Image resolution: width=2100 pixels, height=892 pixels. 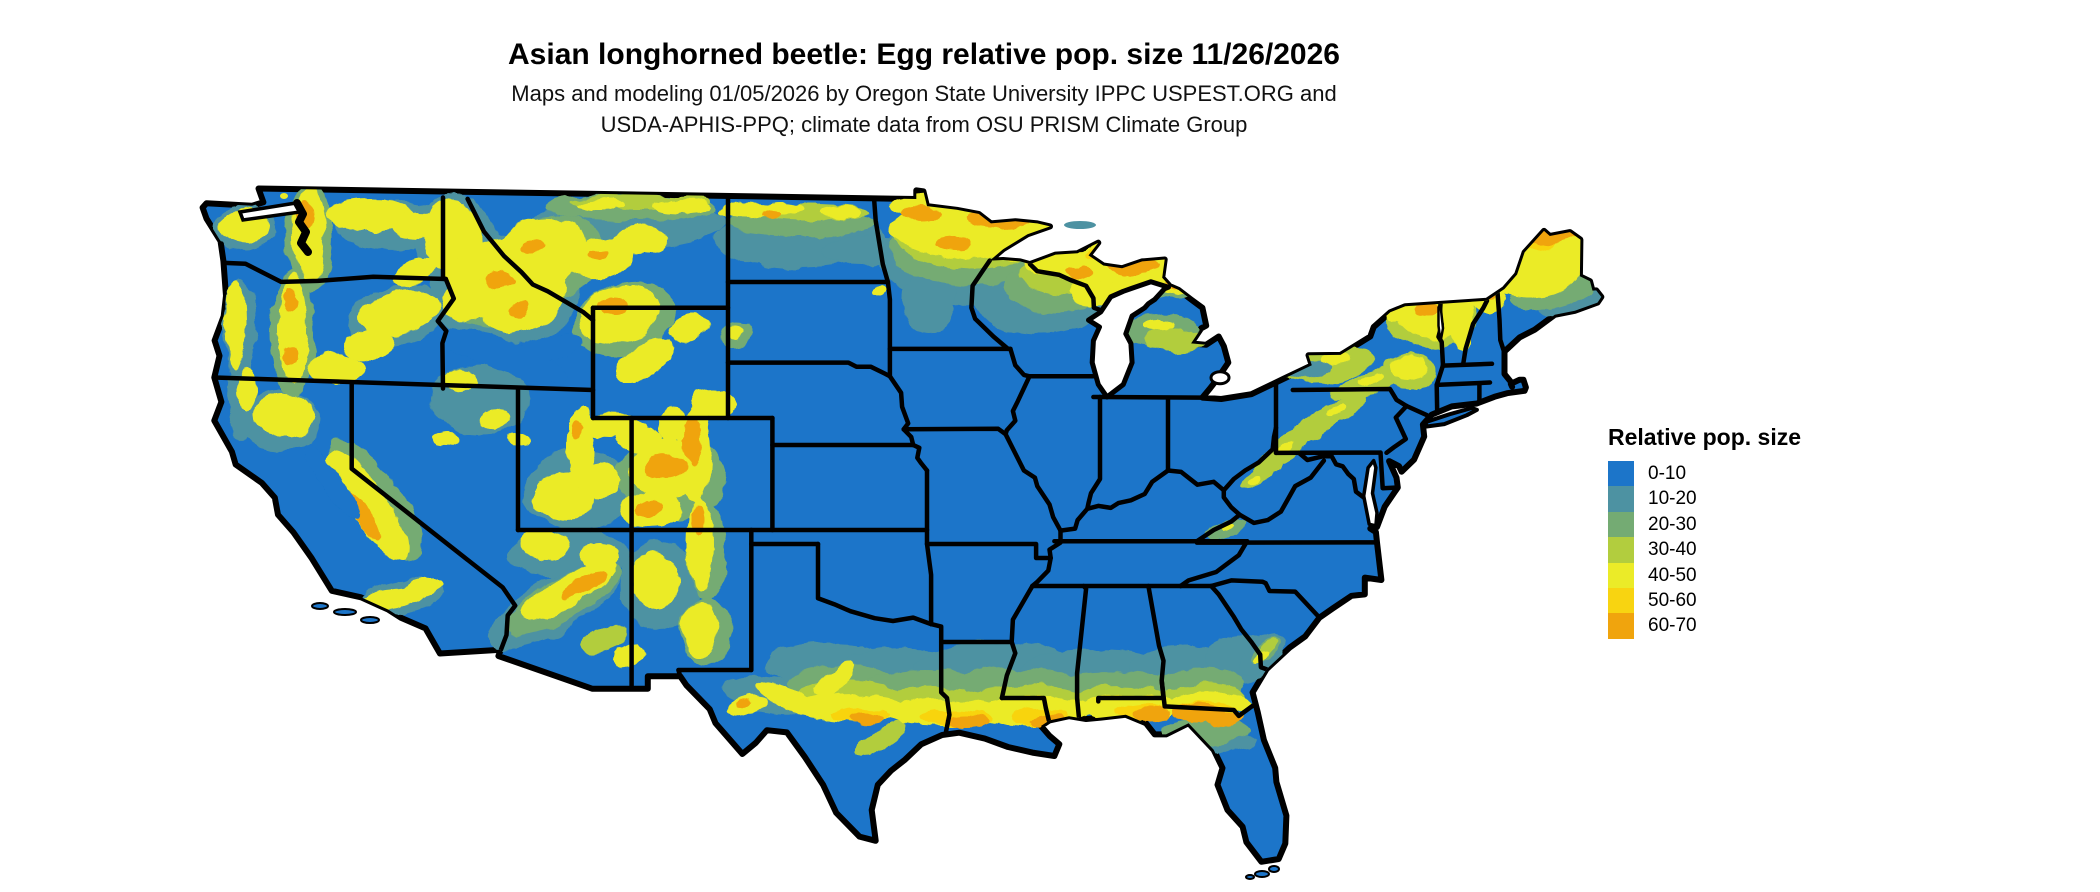 I want to click on legend-items: 0-10 10-20 20-30 30-40 40-50 50-60 60-70, so click(x=1704, y=550).